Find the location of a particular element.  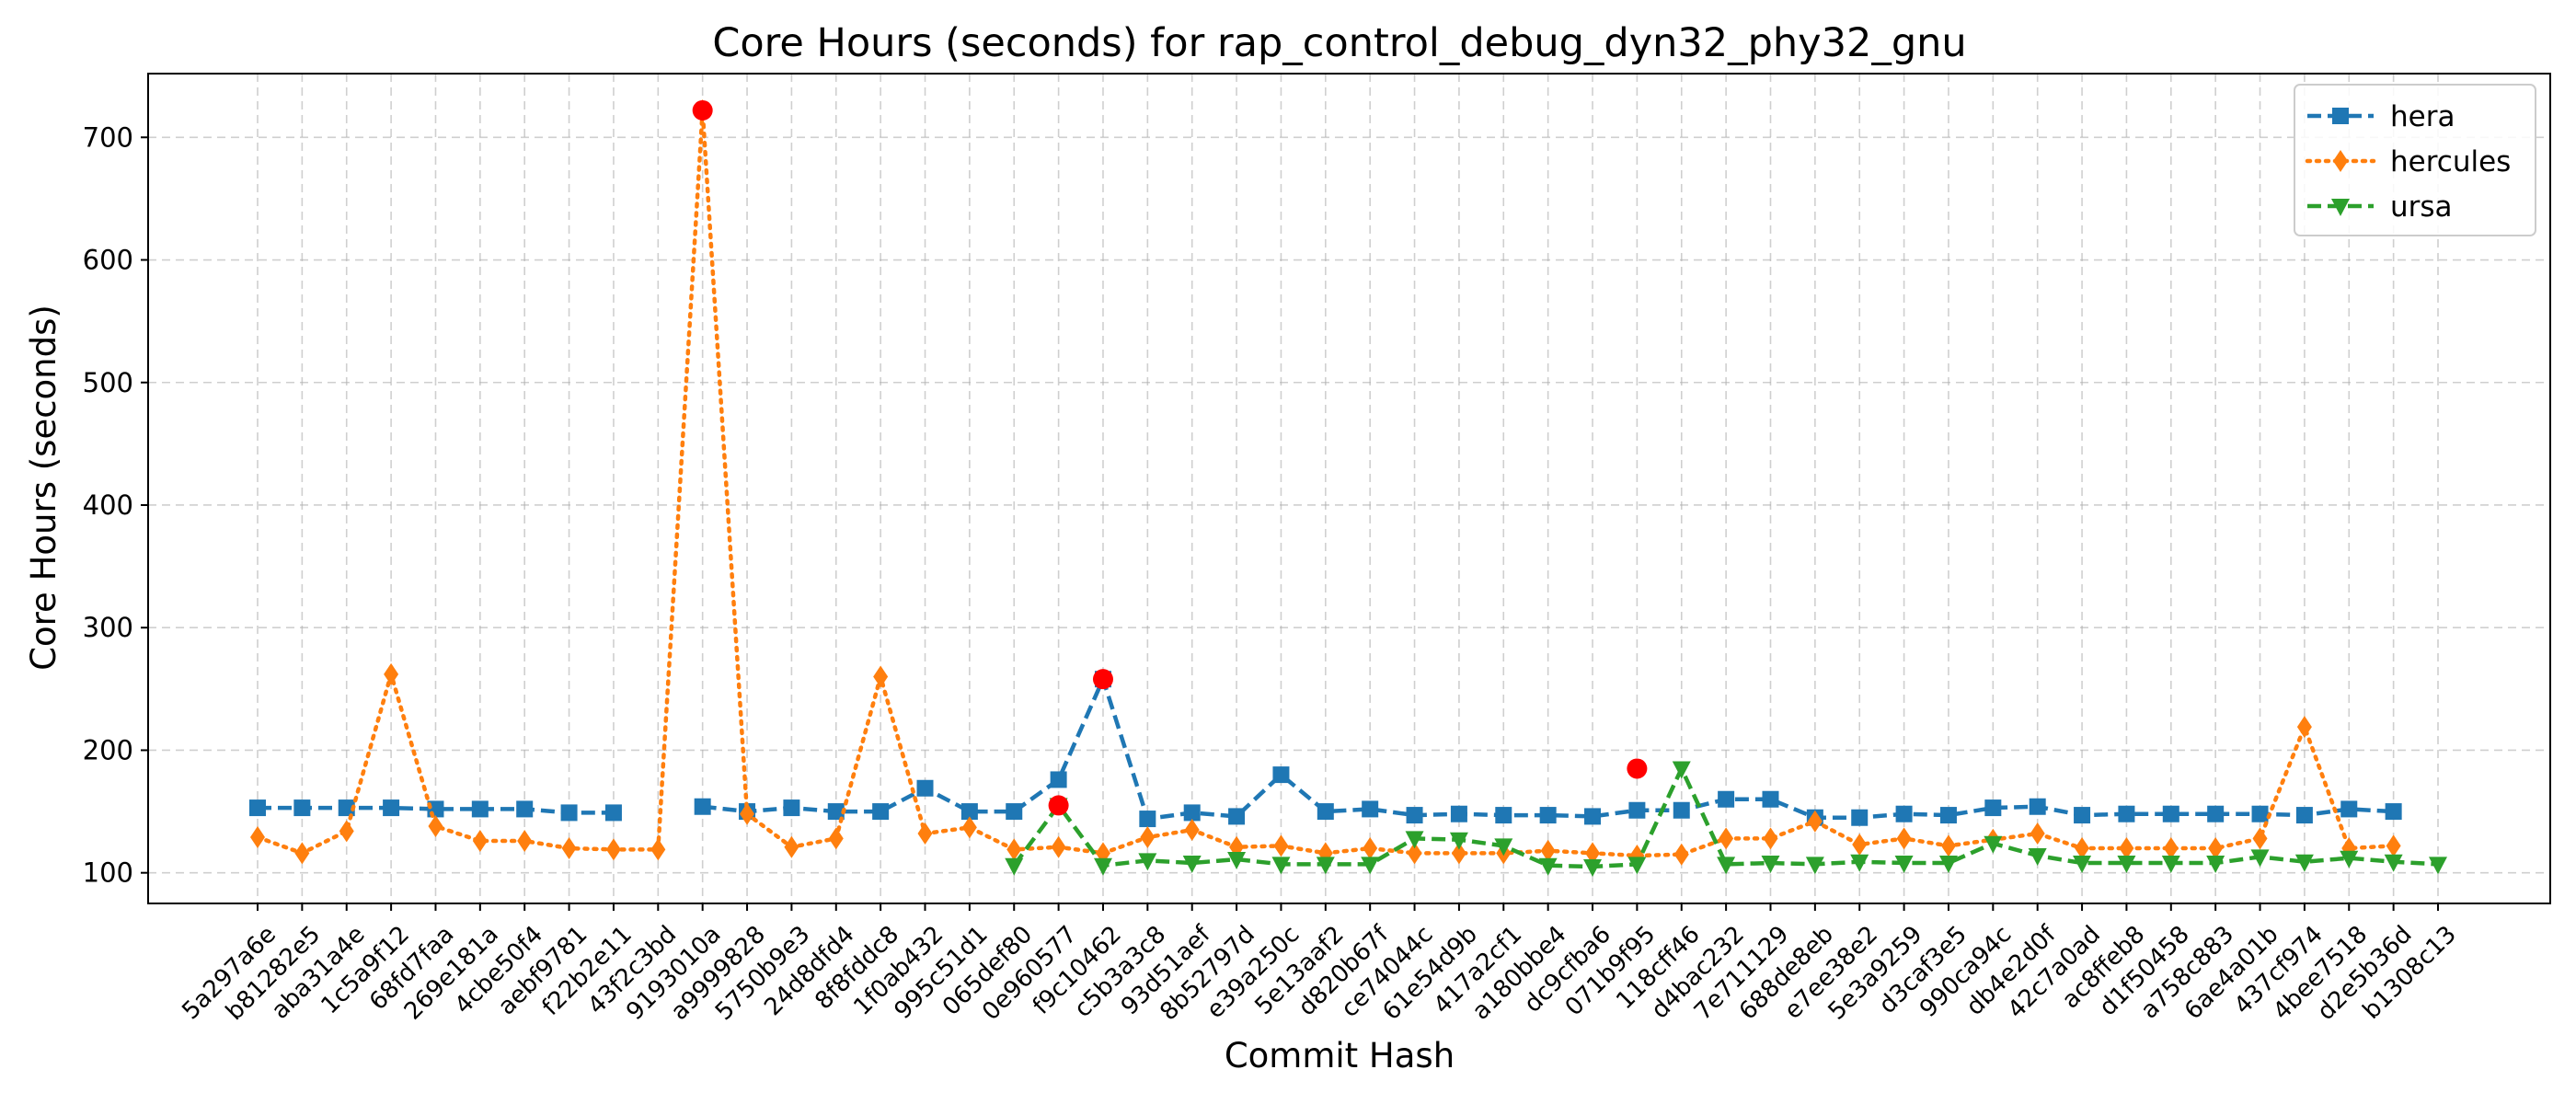

legend-entry: ursa is located at coordinates (2380, 207).